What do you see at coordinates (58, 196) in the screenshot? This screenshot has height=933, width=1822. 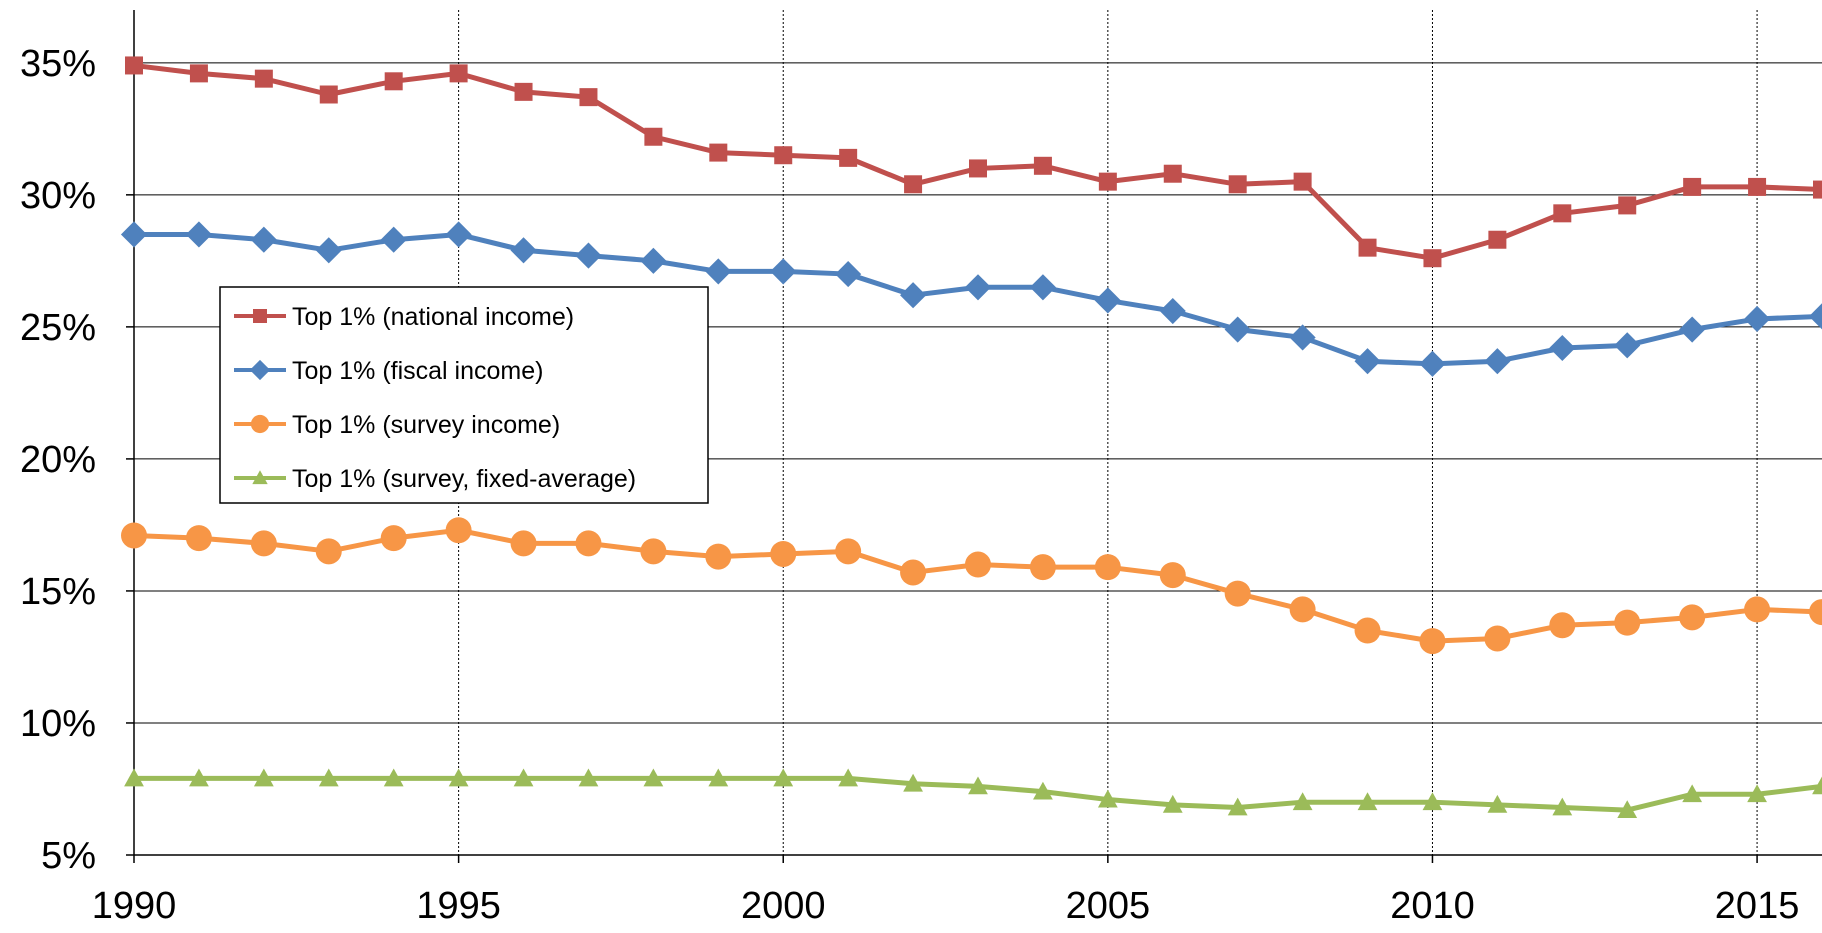 I see `y-tick-label: 30%` at bounding box center [58, 196].